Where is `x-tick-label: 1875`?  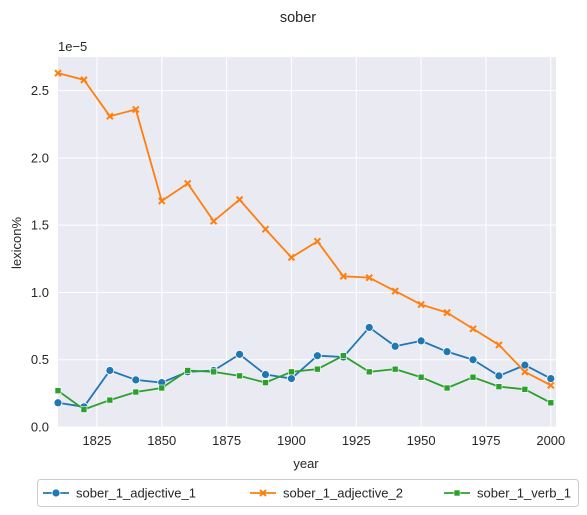 x-tick-label: 1875 is located at coordinates (226, 440).